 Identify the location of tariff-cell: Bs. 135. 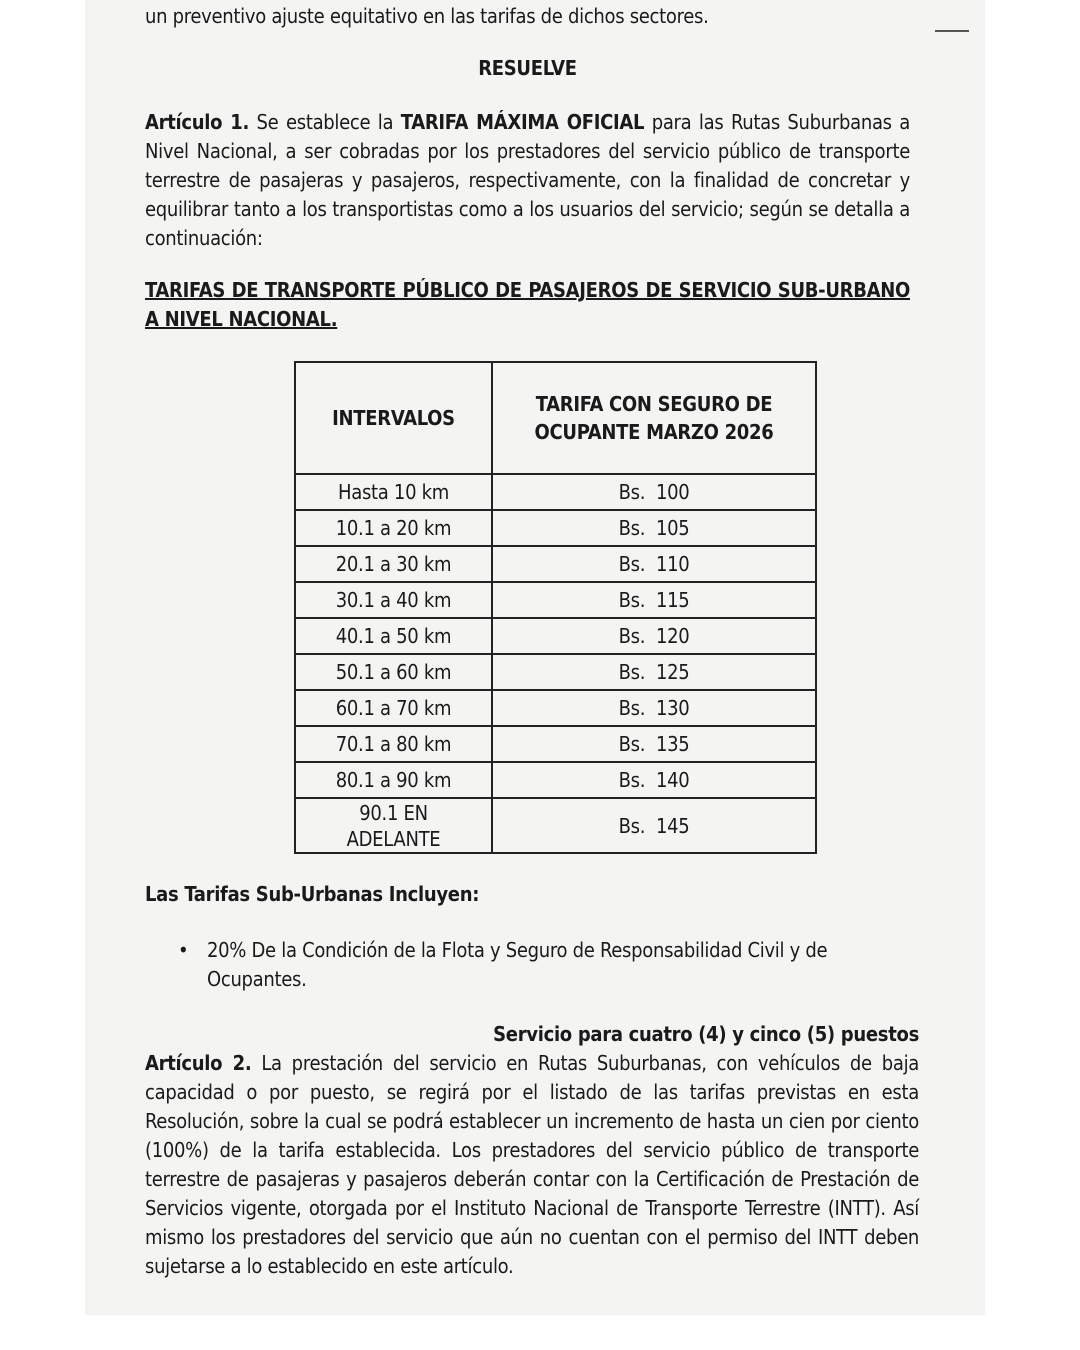
(654, 744).